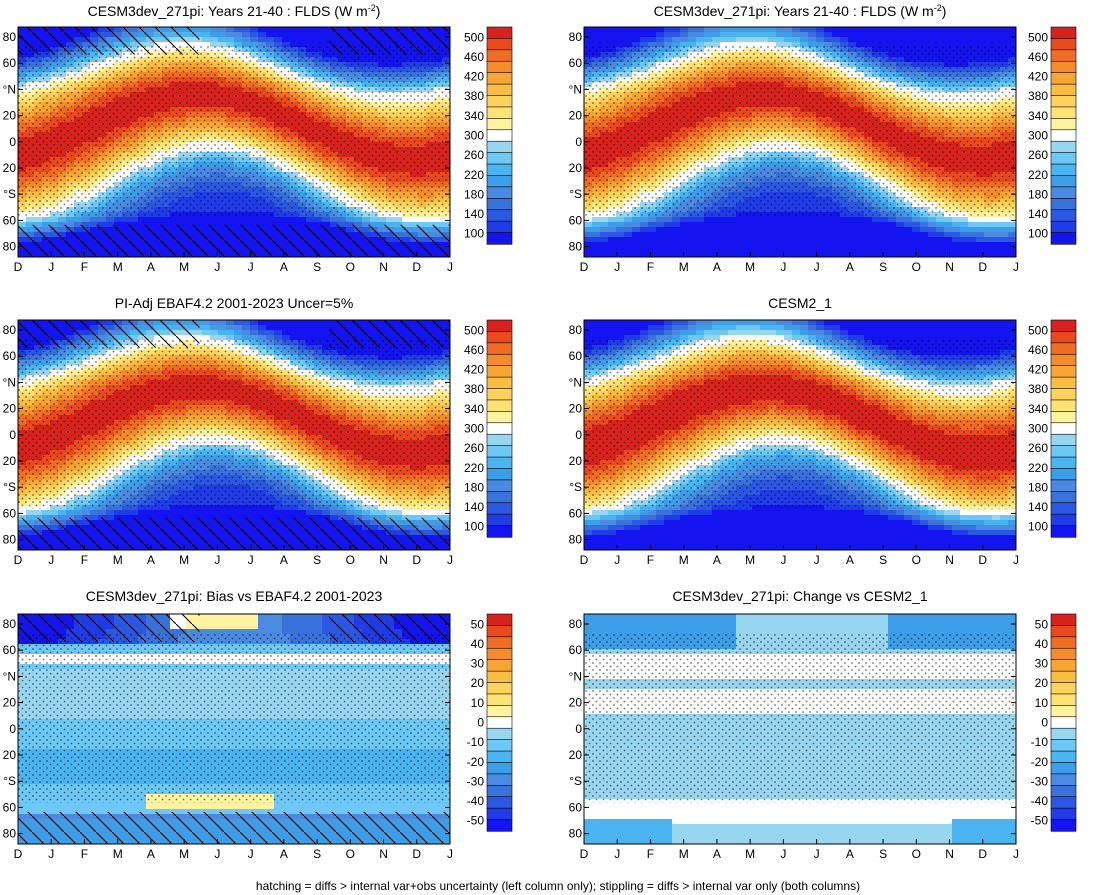  Describe the element at coordinates (416, 267) in the screenshot. I see `x-tick-label: D` at that location.